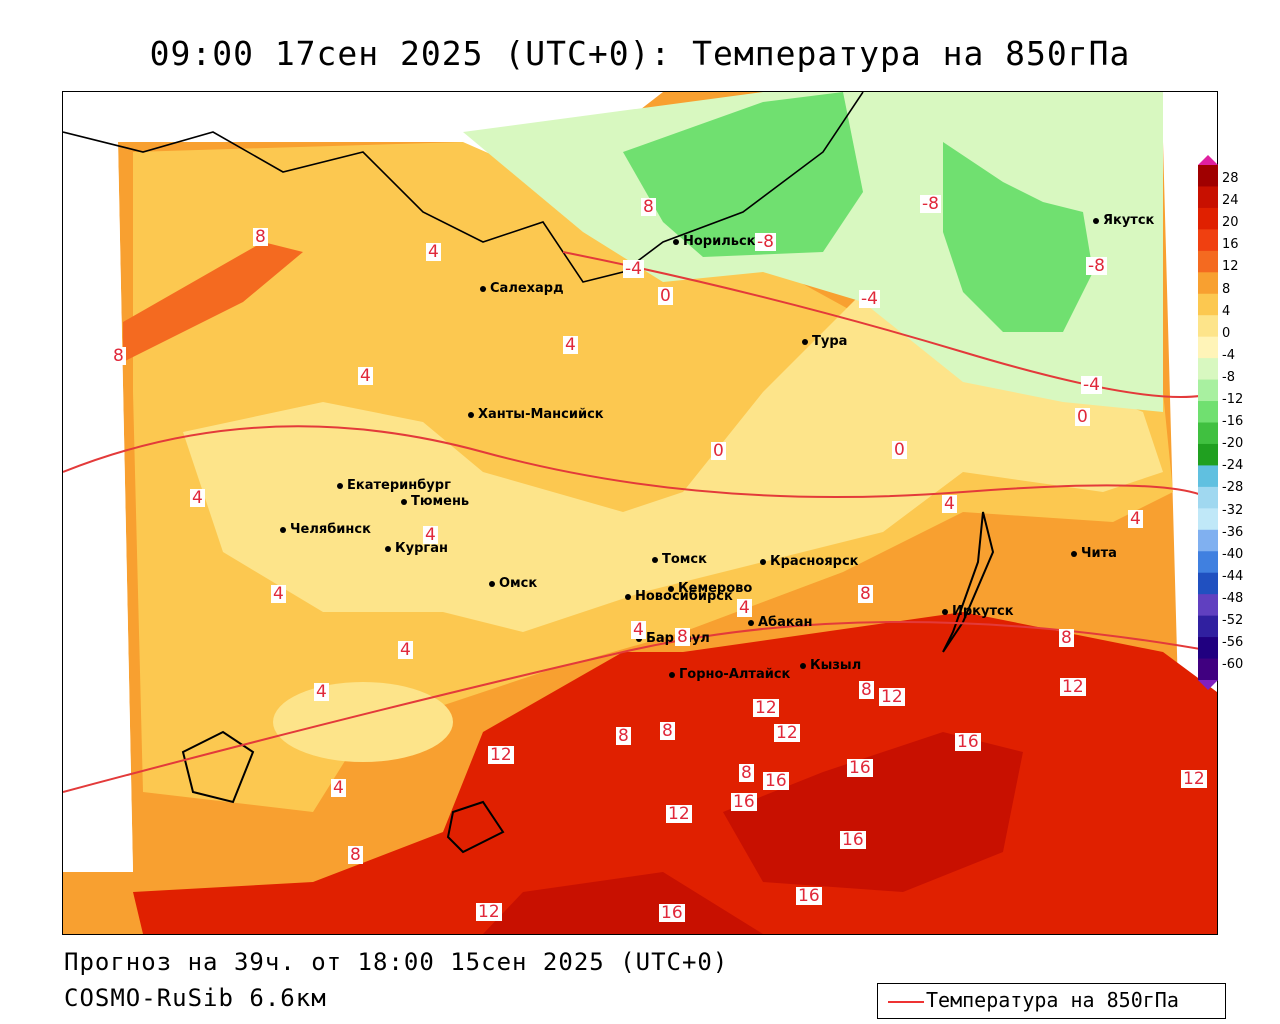  What do you see at coordinates (522, 288) in the screenshot?
I see `city-marker: Салехард` at bounding box center [522, 288].